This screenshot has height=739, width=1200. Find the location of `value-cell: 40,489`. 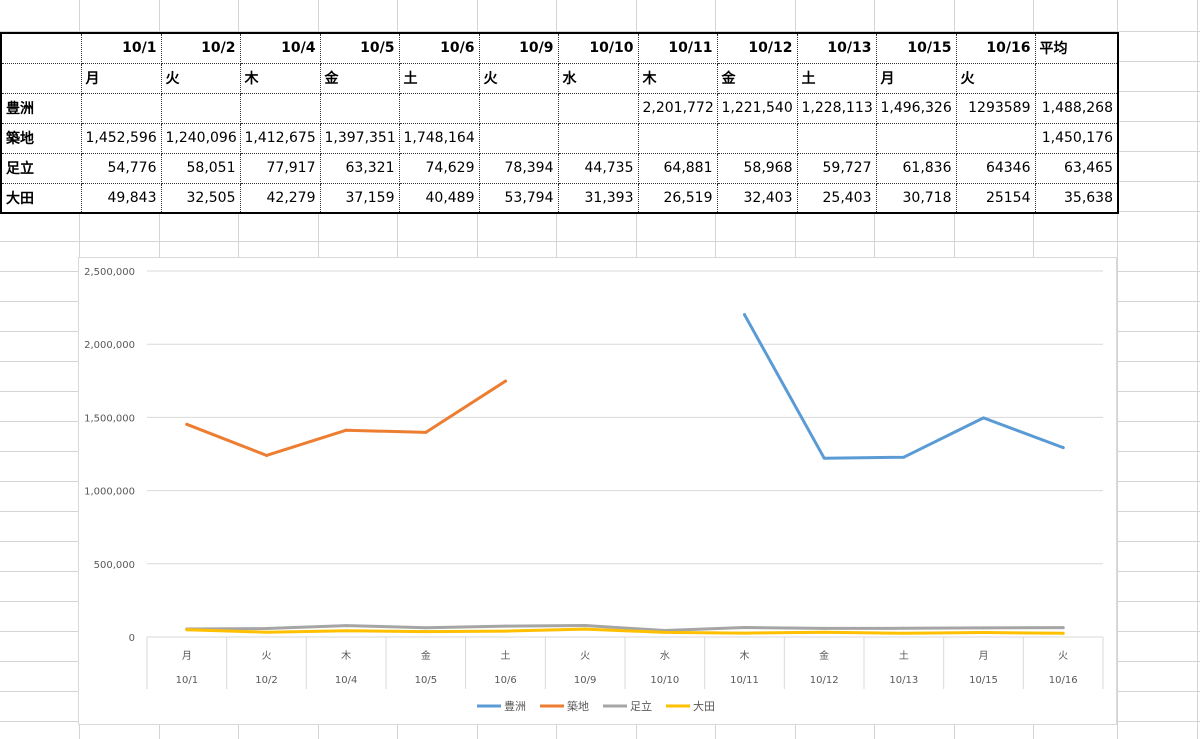

value-cell: 40,489 is located at coordinates (439, 198).